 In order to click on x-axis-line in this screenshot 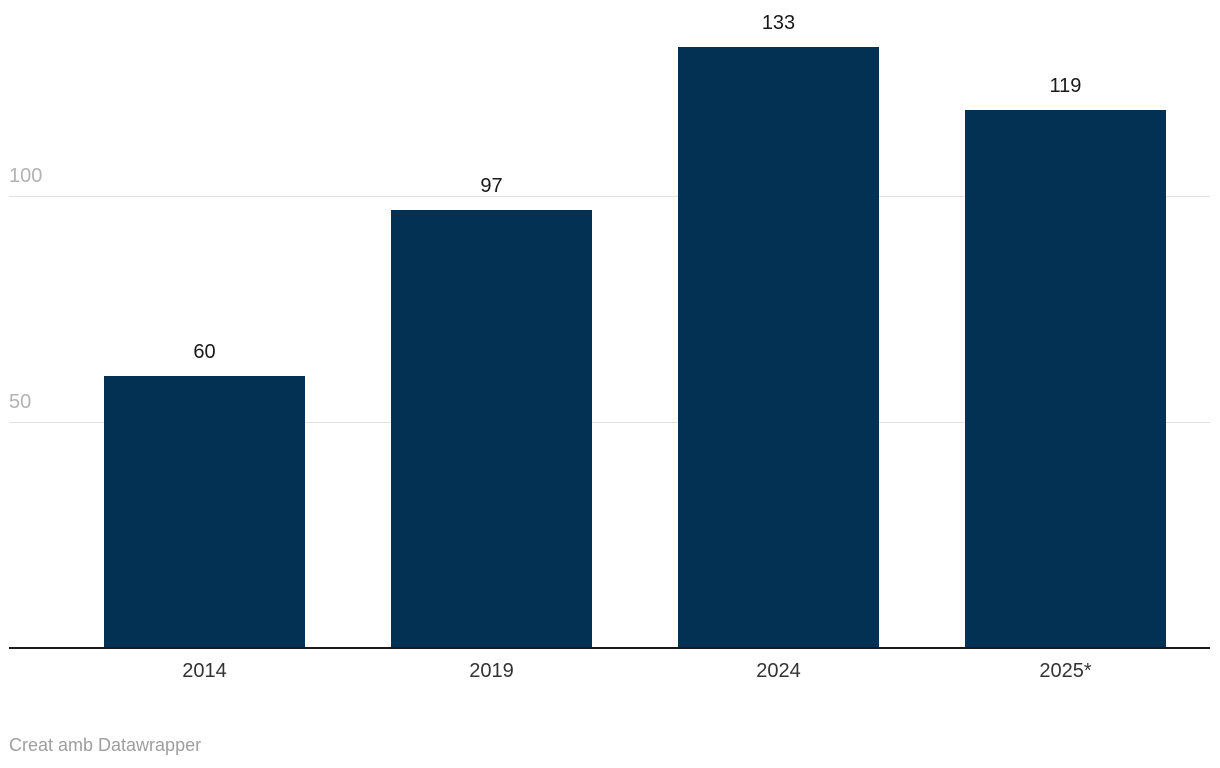, I will do `click(609, 648)`.